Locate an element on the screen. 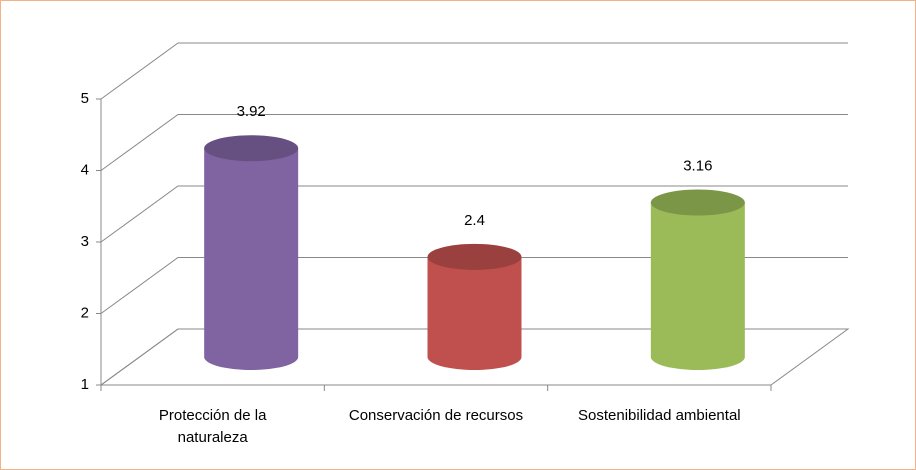  data-label: 2.4 is located at coordinates (474, 220).